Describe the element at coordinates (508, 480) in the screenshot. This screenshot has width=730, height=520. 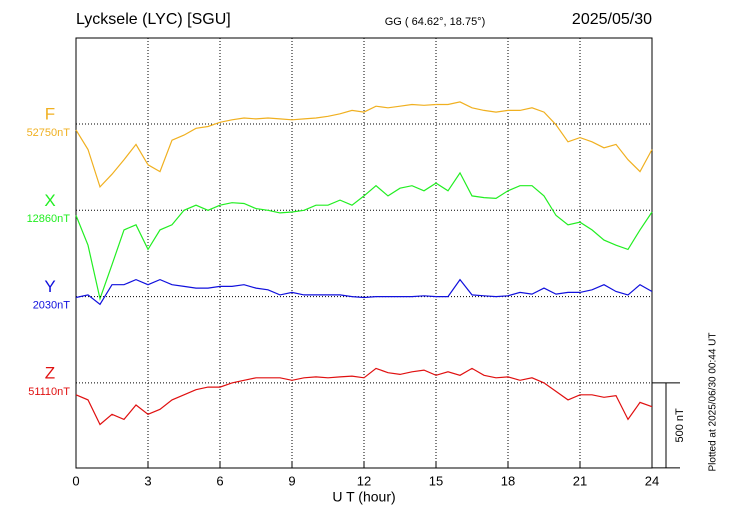
I see `x-tick-label: 18` at that location.